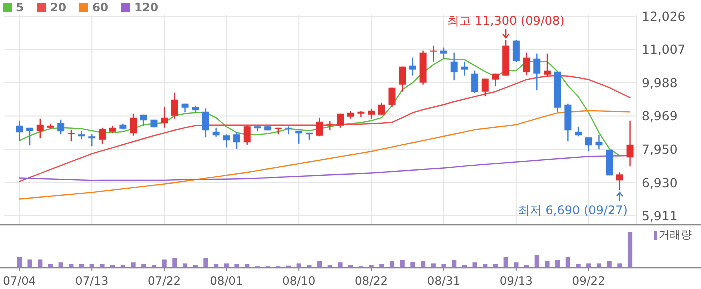 This screenshot has width=701, height=289. What do you see at coordinates (517, 281) in the screenshot?
I see `x-tick-label: 09/13` at bounding box center [517, 281].